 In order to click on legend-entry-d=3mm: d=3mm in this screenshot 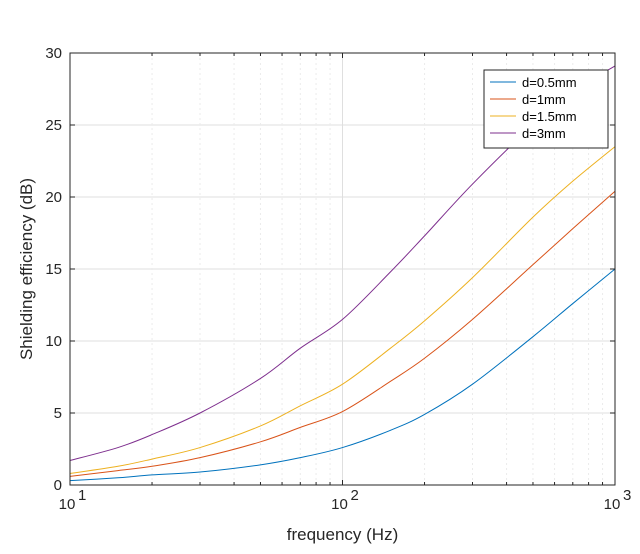, I will do `click(544, 133)`.